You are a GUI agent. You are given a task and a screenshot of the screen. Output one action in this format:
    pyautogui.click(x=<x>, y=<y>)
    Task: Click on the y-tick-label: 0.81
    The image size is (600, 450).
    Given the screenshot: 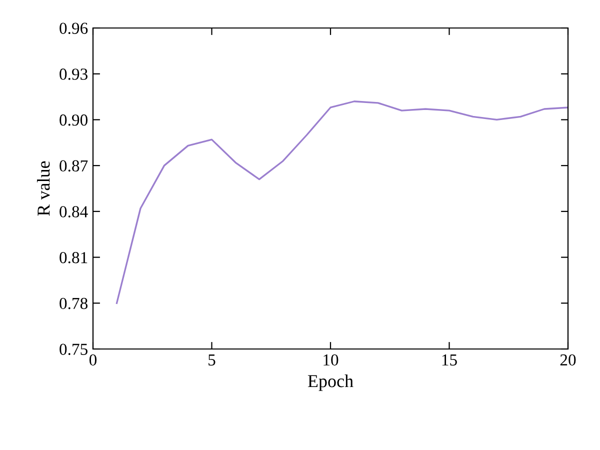 What is the action you would take?
    pyautogui.click(x=74, y=258)
    